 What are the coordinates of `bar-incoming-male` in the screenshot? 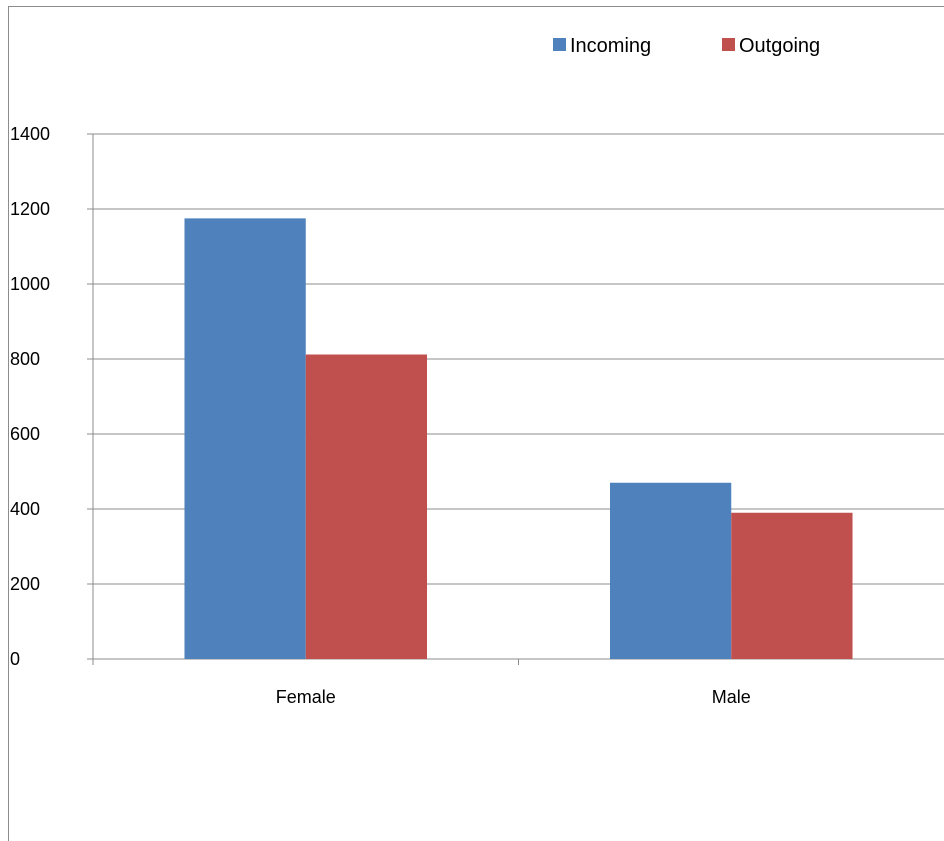 It's located at (670, 570).